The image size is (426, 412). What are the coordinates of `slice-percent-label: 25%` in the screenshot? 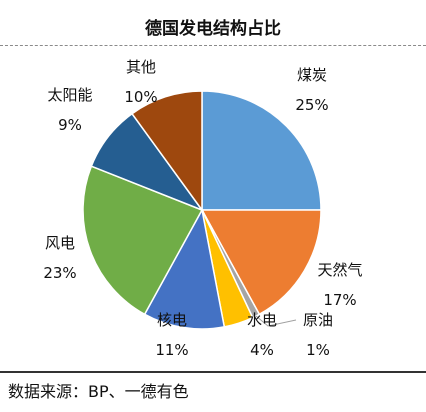 It's located at (311, 105).